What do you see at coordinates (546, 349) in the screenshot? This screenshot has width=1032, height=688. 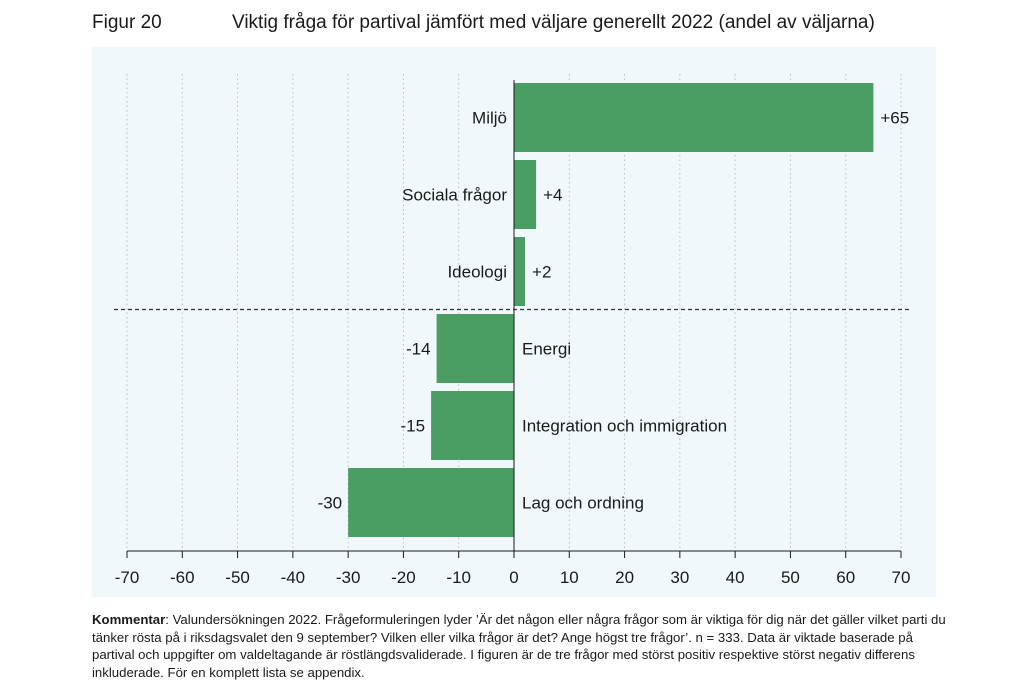 I see `category-label: Energi` at bounding box center [546, 349].